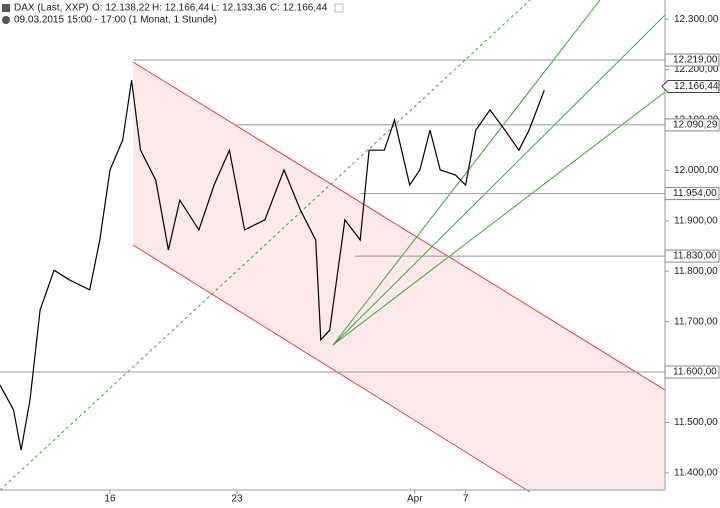 Image resolution: width=720 pixels, height=508 pixels. What do you see at coordinates (696, 170) in the screenshot?
I see `y-tick-label: 12.000,00` at bounding box center [696, 170].